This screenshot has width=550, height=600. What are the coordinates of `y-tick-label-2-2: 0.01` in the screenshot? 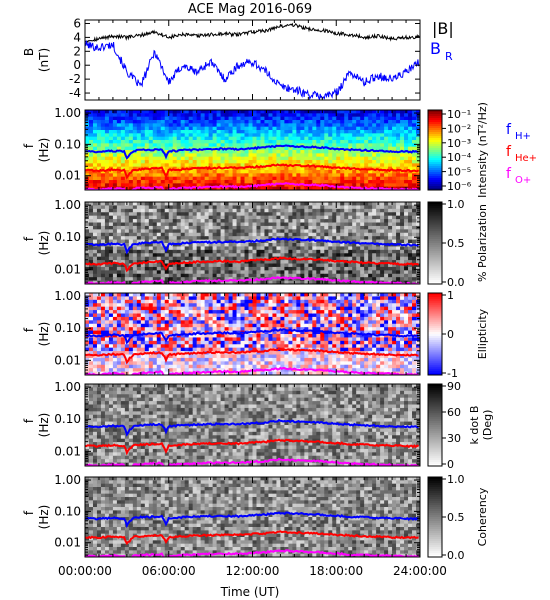 It's located at (67, 269).